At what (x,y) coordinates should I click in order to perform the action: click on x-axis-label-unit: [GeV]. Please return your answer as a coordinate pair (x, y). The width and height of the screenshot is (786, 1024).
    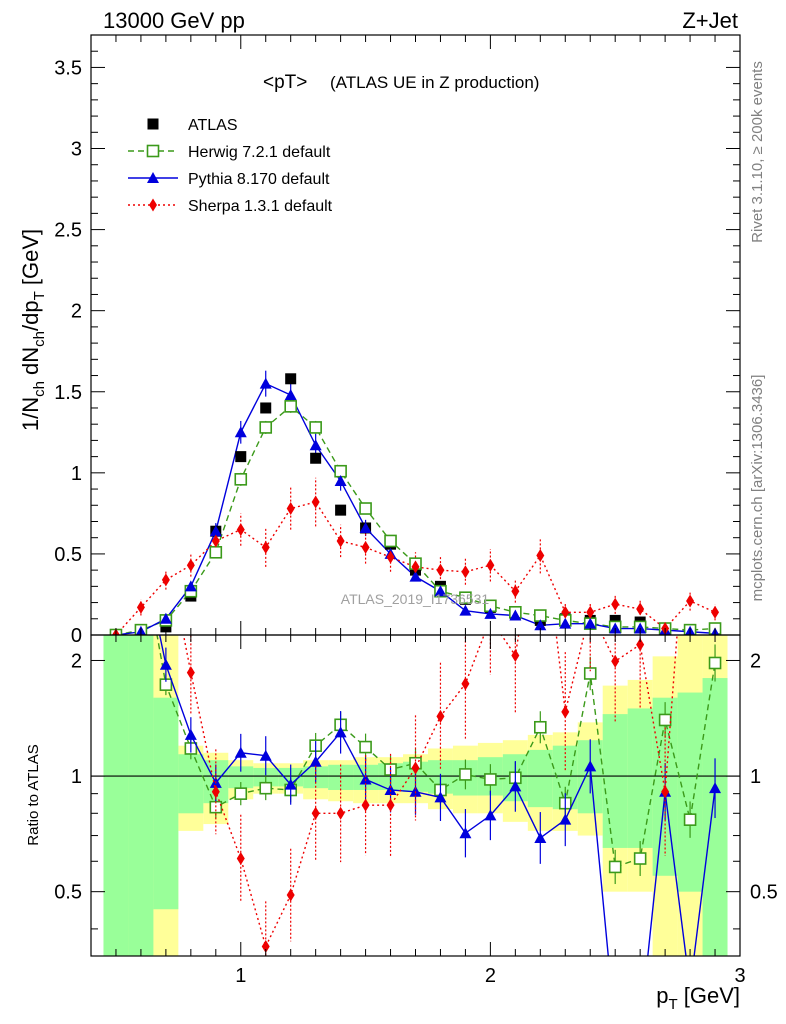
    Looking at the image, I should click on (709, 995).